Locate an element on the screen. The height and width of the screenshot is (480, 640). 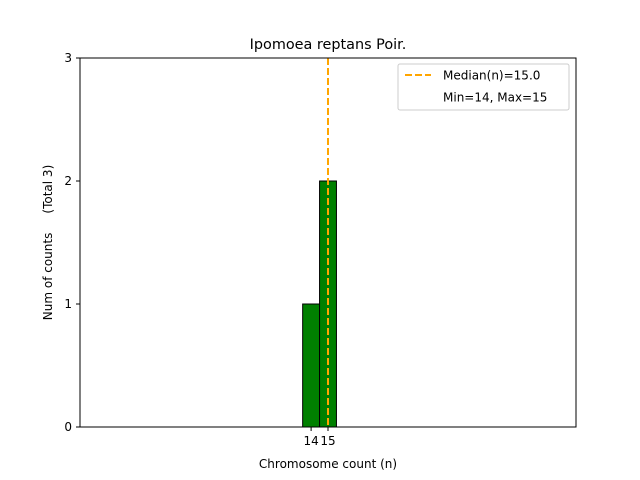
legend-entry-median: Median(n)=15.0 is located at coordinates (491, 76).